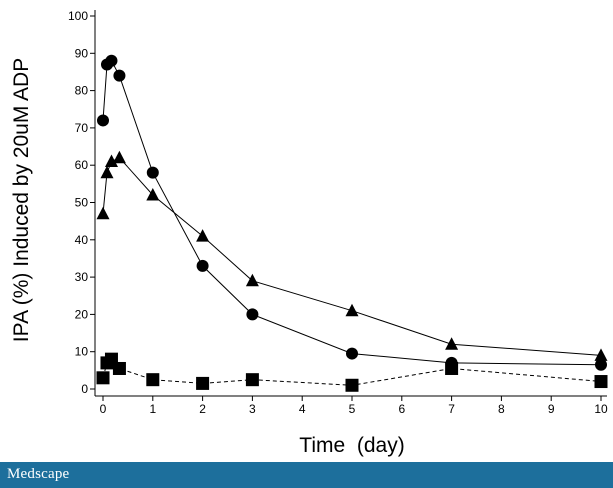 Image resolution: width=613 pixels, height=488 pixels. What do you see at coordinates (401, 409) in the screenshot?
I see `x-tick-label: 6` at bounding box center [401, 409].